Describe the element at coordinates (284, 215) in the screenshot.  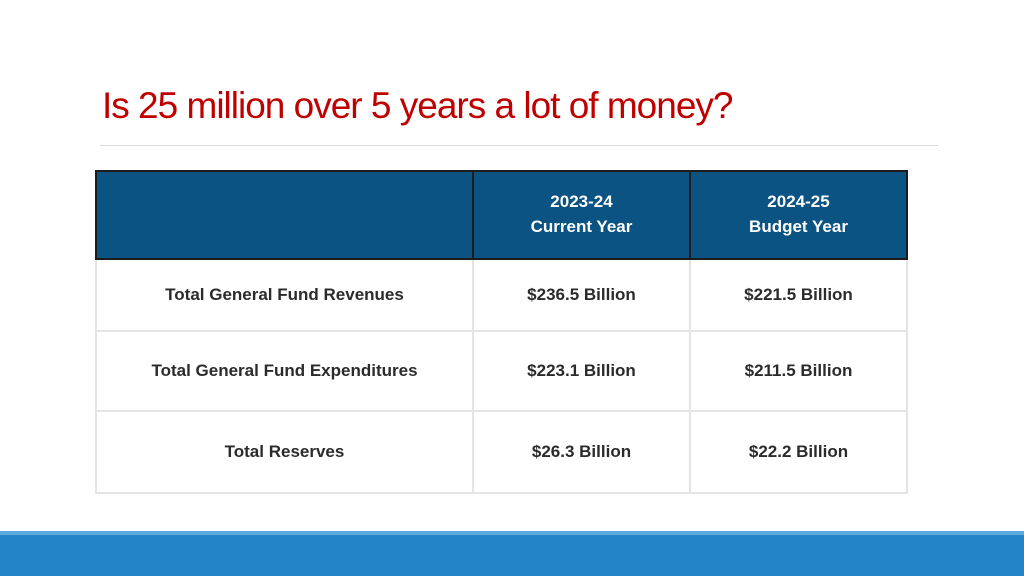
I see `header-cell-label` at that location.